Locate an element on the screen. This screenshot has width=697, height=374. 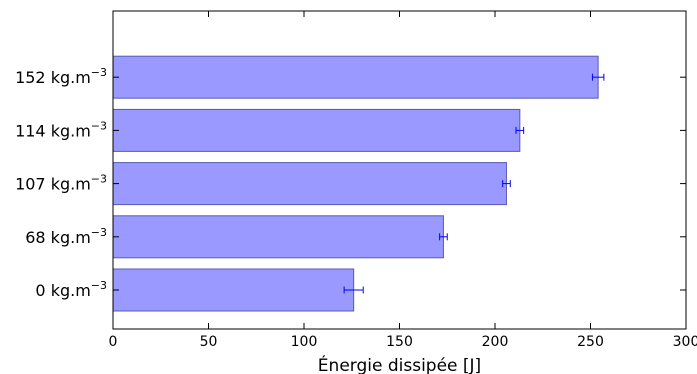
category-label: 68 kg.m−3 is located at coordinates (66, 236).